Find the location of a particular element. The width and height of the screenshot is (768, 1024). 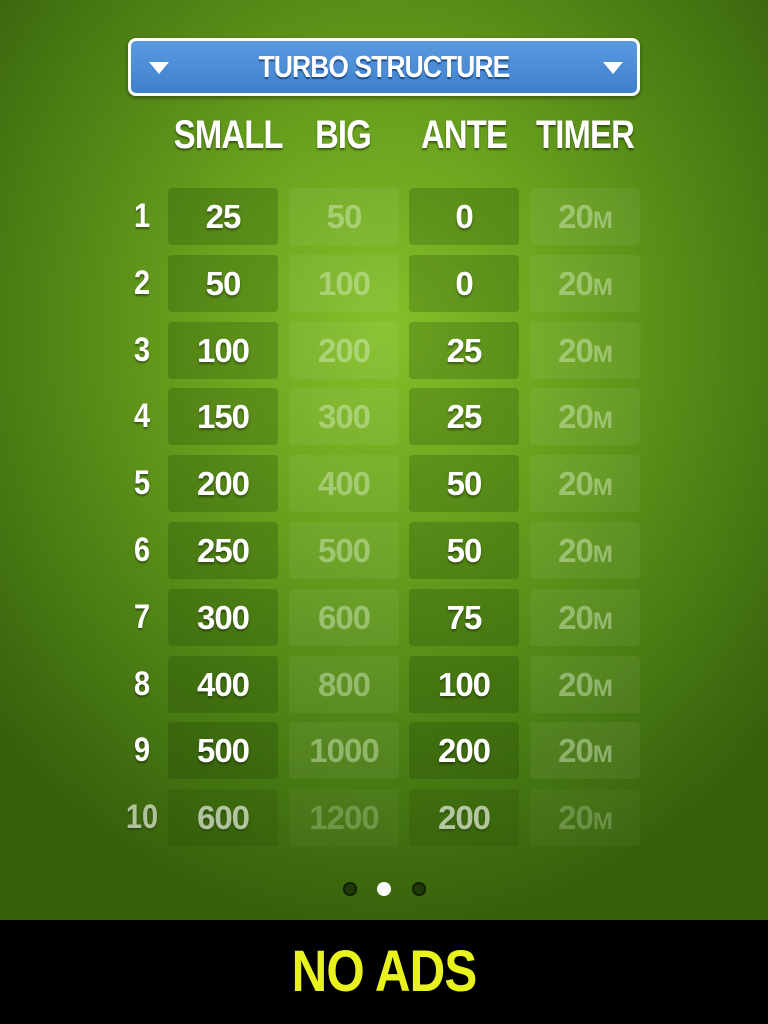

big-cell: 200 is located at coordinates (344, 350).